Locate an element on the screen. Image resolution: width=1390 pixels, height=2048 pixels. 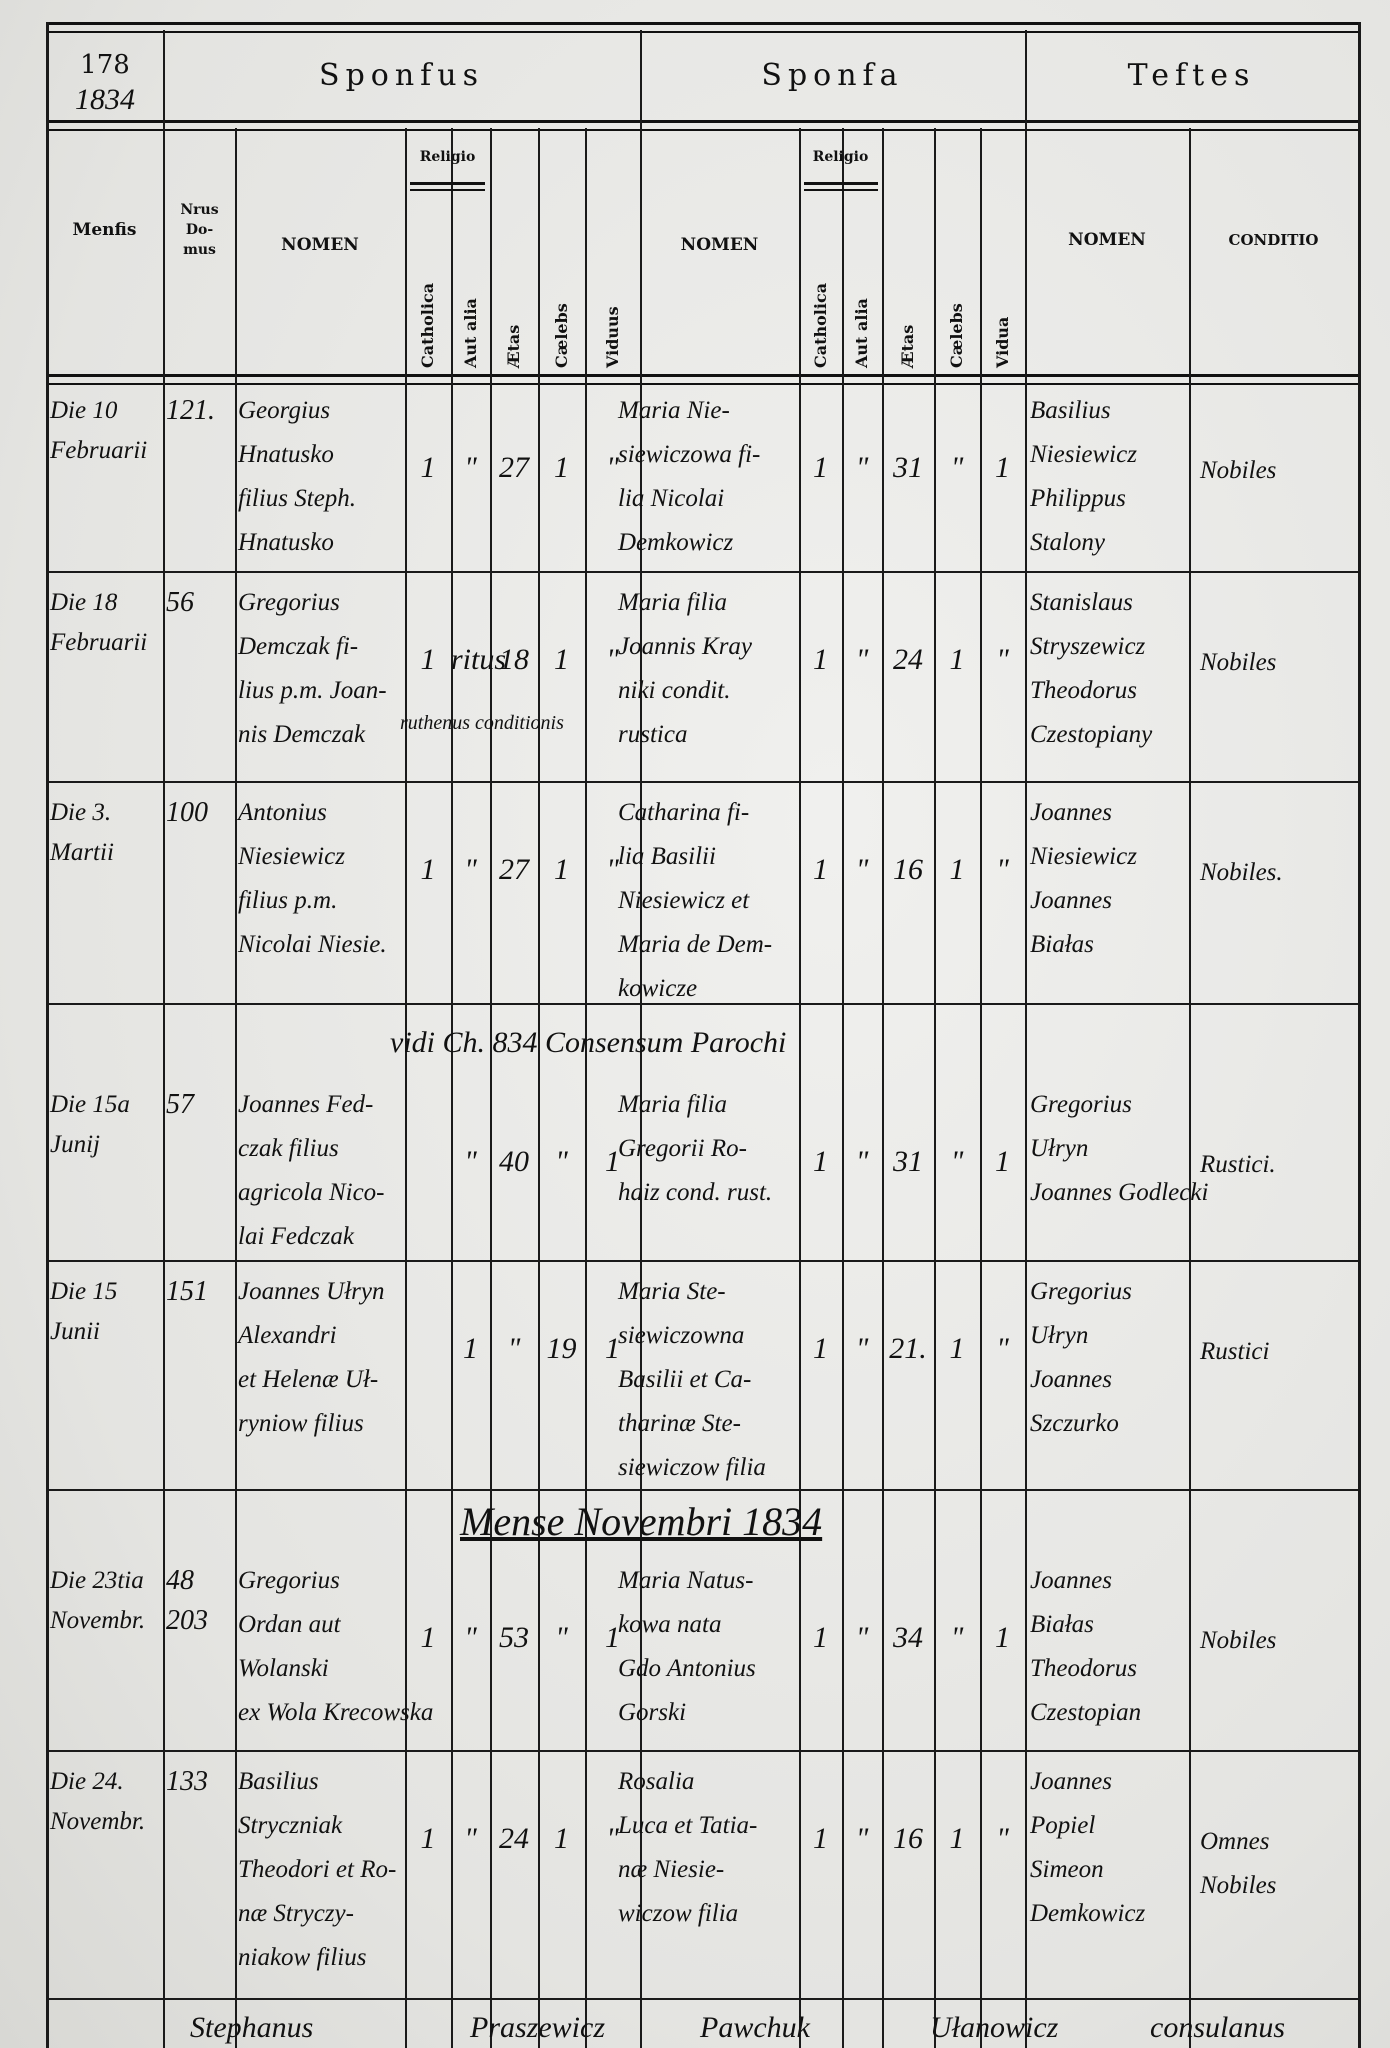
bride-aetas-header: Ætas is located at coordinates (907, 346).